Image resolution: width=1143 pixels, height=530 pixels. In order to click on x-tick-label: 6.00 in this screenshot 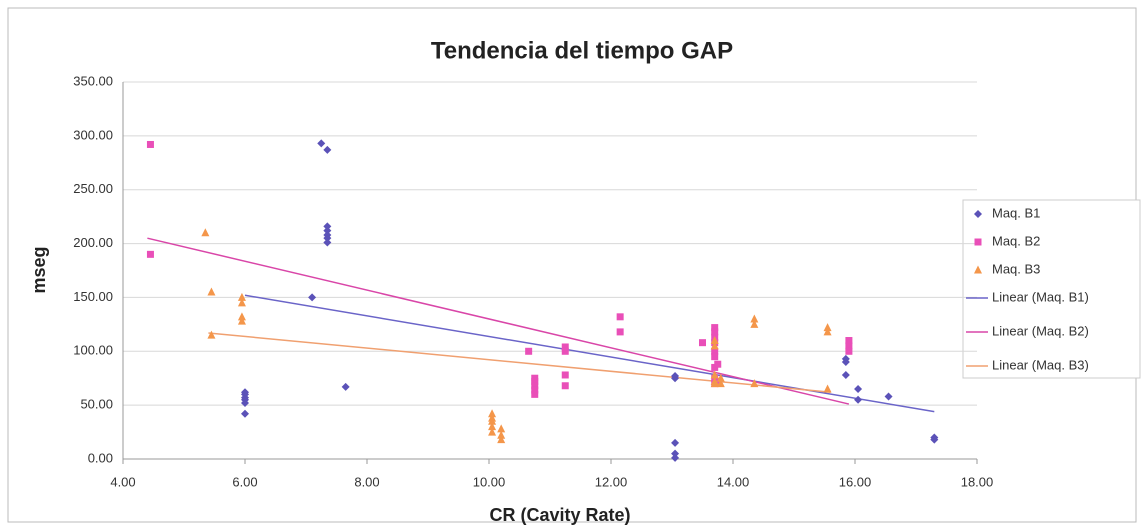, I will do `click(244, 481)`.